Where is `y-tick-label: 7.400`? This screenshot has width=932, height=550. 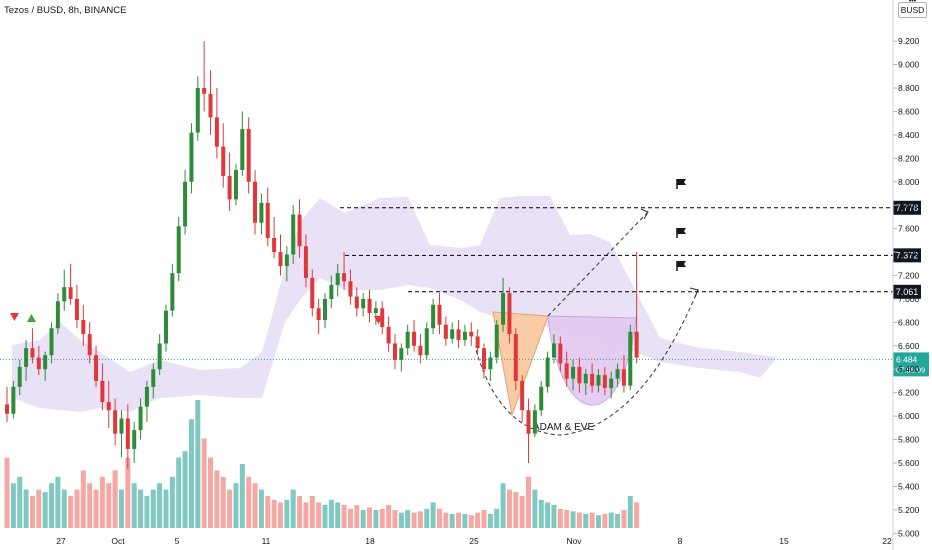 y-tick-label: 7.400 is located at coordinates (909, 252).